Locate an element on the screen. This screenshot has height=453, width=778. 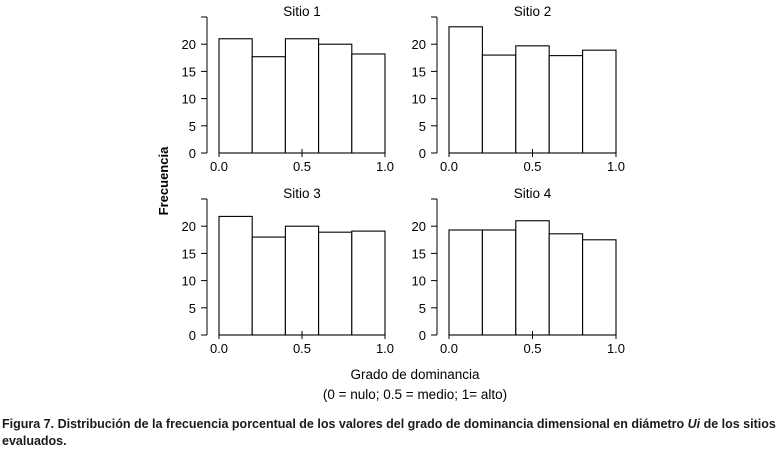
y-axis-label: Frecuencia is located at coordinates (163, 180).